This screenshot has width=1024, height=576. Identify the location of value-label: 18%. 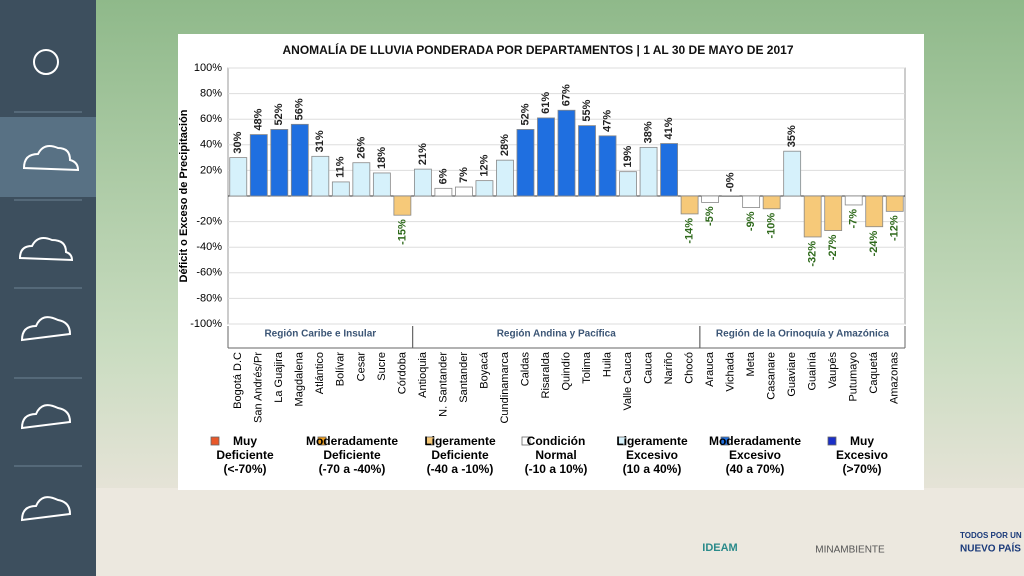
(382, 158).